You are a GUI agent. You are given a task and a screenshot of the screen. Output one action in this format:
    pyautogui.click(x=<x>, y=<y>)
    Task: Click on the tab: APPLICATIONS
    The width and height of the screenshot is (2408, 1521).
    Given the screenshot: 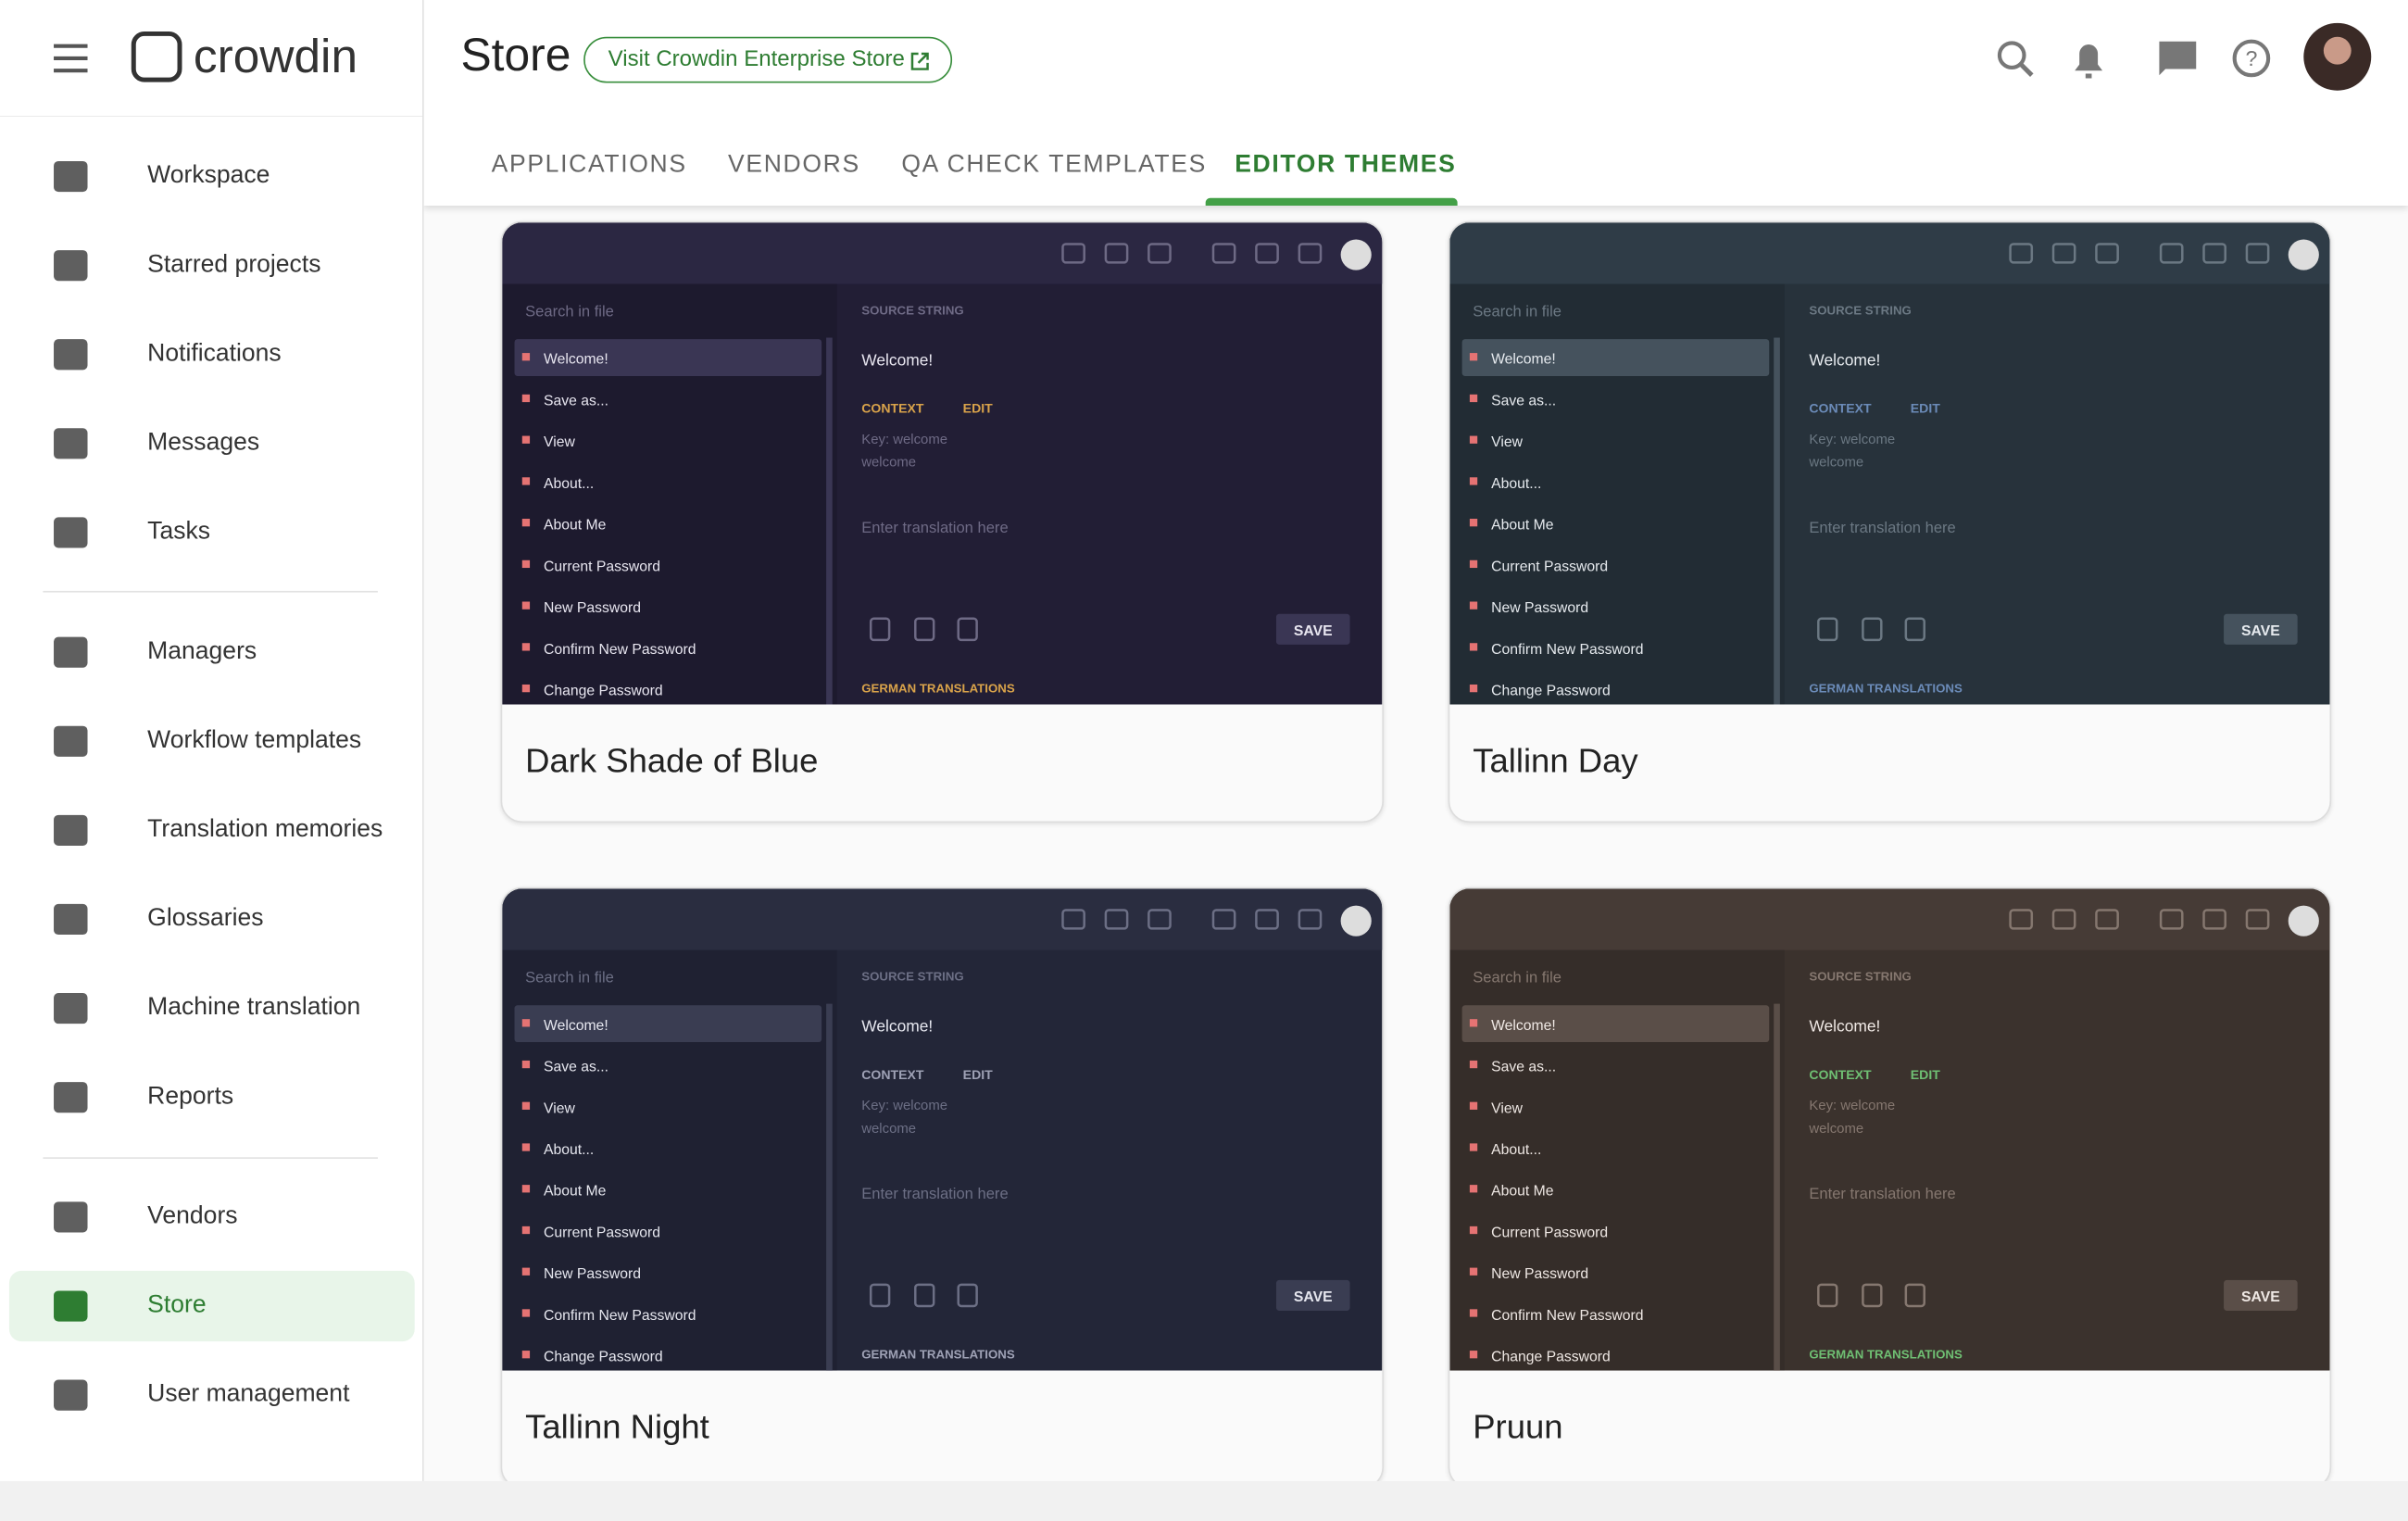 What is the action you would take?
    pyautogui.click(x=589, y=166)
    